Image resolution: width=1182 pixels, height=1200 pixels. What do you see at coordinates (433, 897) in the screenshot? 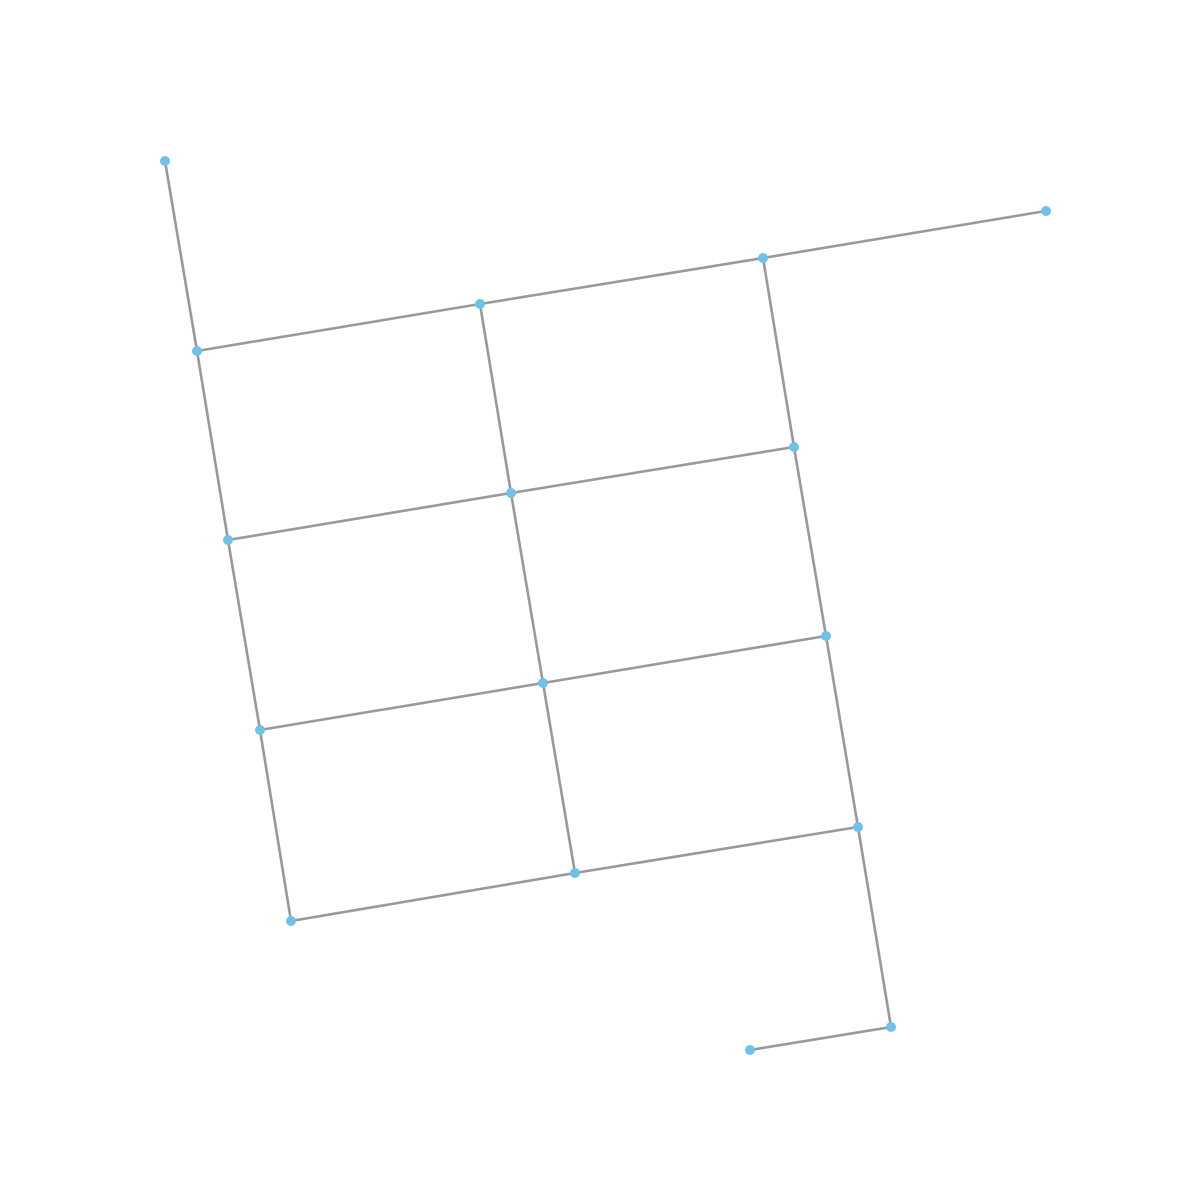
I see `edge-n7-n8` at bounding box center [433, 897].